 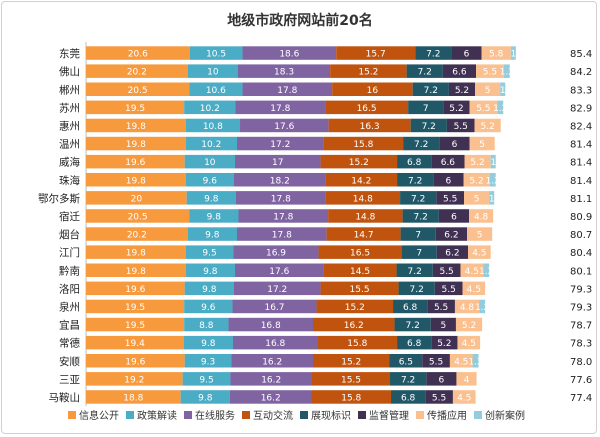 I want to click on segment-value-label: 6.8, so click(x=410, y=308).